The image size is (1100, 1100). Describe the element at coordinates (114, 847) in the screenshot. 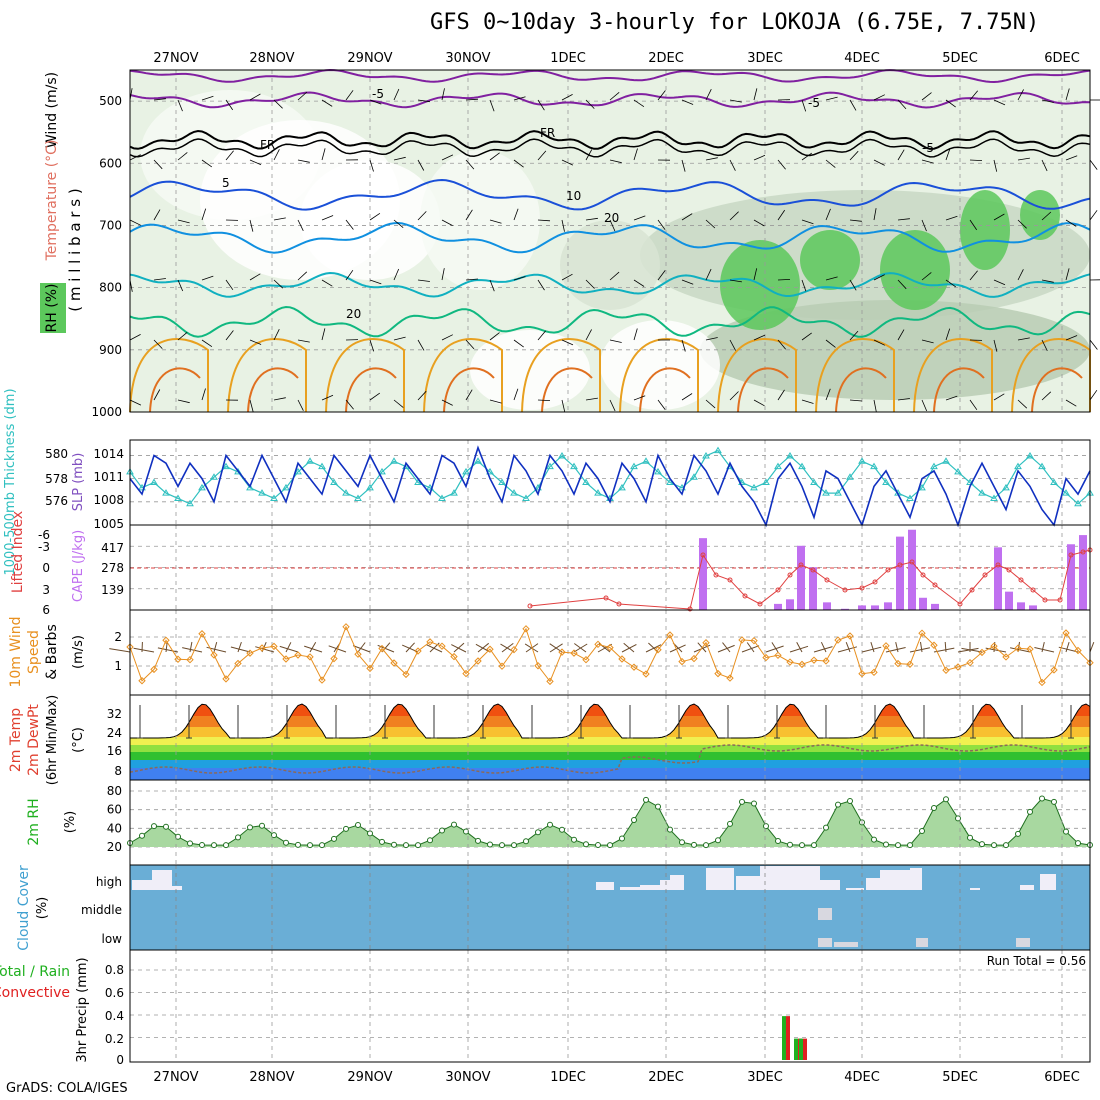

I see `rh2m-tick: 20` at that location.